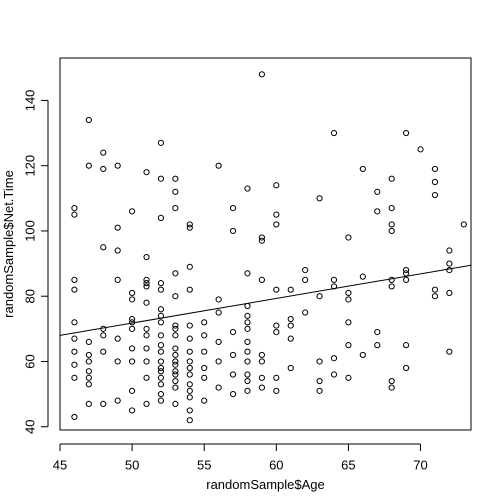  Describe the element at coordinates (29, 101) in the screenshot. I see `y-tick-label: 140` at that location.